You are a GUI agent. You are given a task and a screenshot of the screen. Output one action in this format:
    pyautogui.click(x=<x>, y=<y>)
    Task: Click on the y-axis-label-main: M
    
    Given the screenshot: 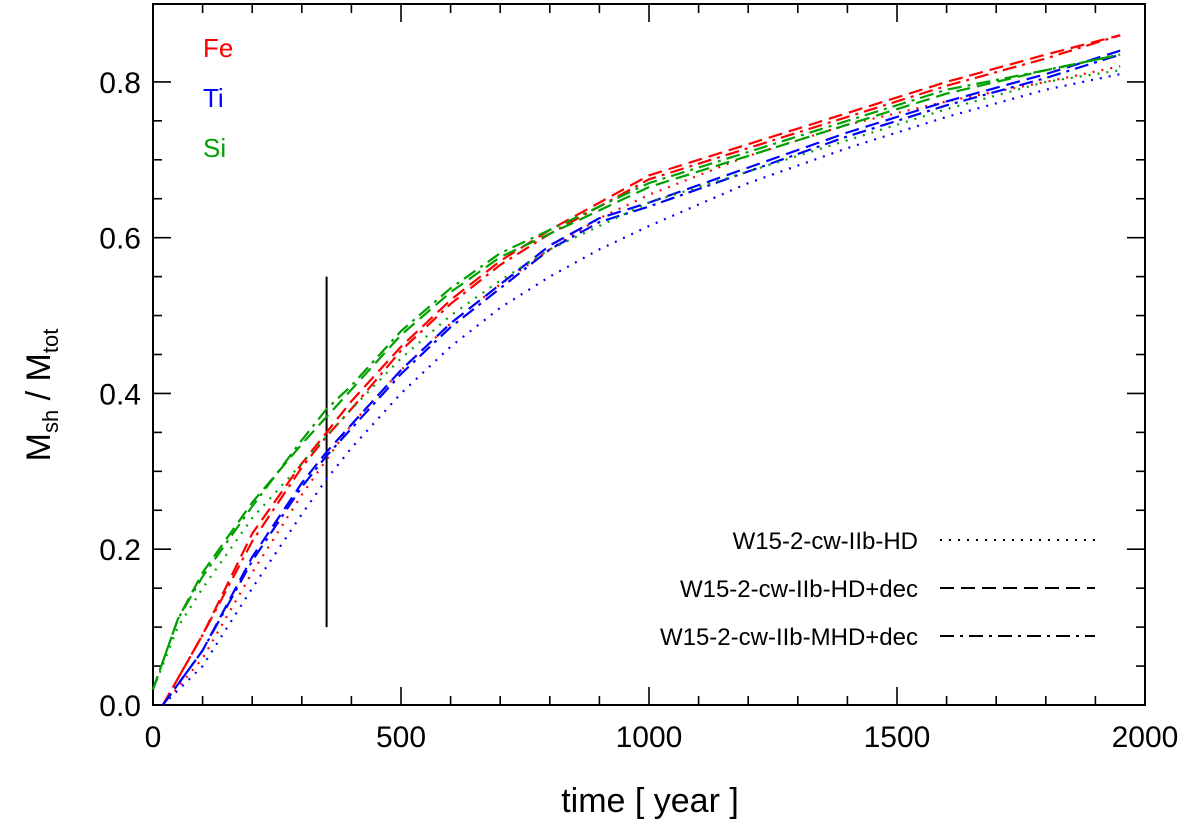 What is the action you would take?
    pyautogui.click(x=39, y=447)
    